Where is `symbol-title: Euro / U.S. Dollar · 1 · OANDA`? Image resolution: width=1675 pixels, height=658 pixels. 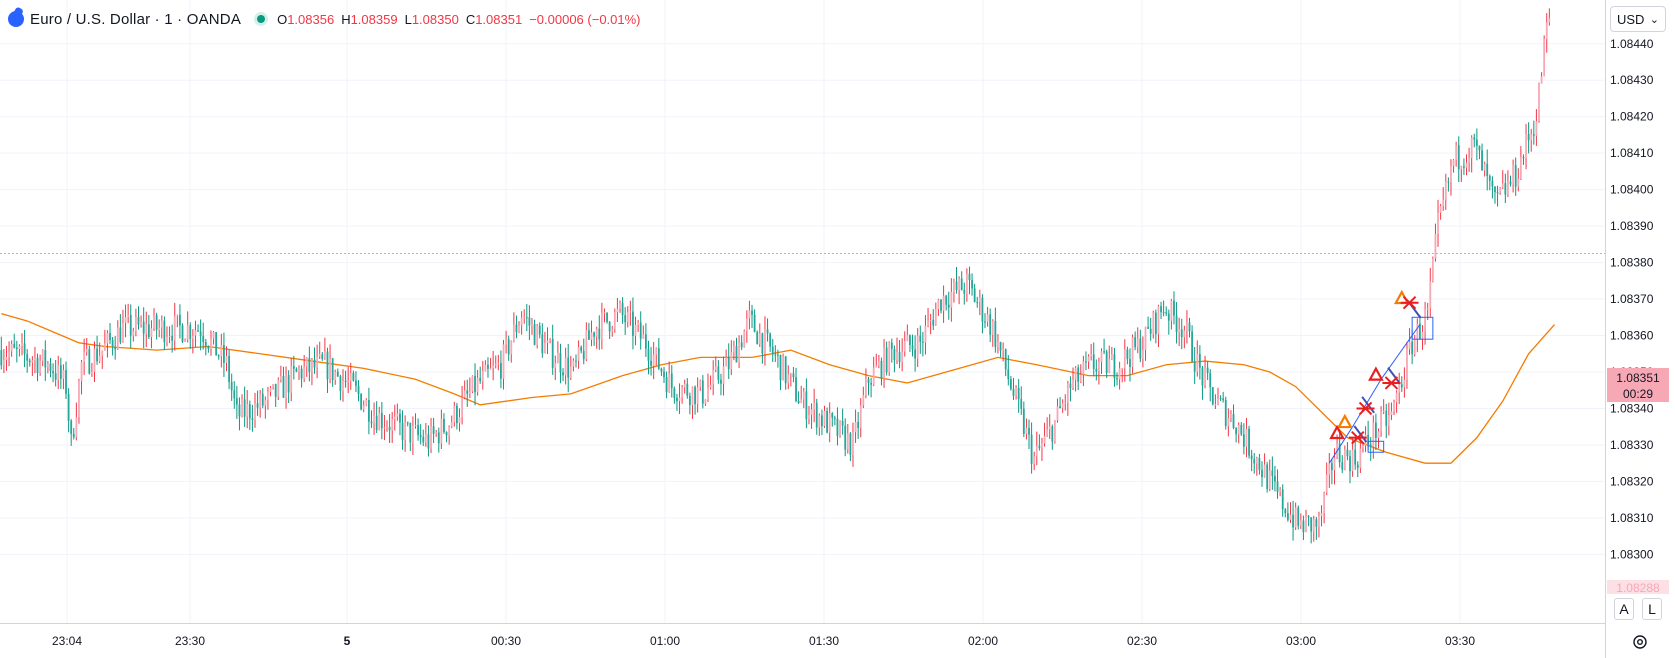 symbol-title: Euro / U.S. Dollar · 1 · OANDA is located at coordinates (136, 19).